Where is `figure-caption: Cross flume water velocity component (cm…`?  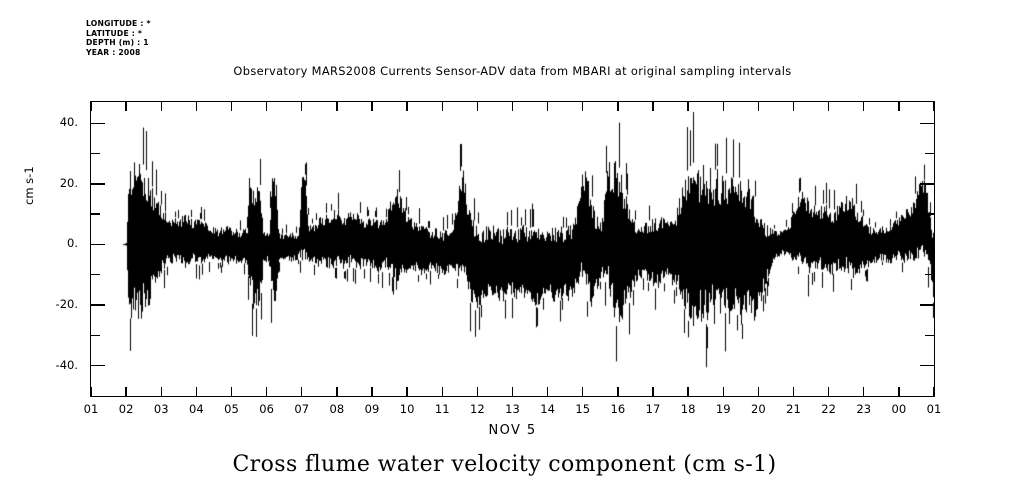
figure-caption: Cross flume water velocity component (cm… is located at coordinates (504, 464).